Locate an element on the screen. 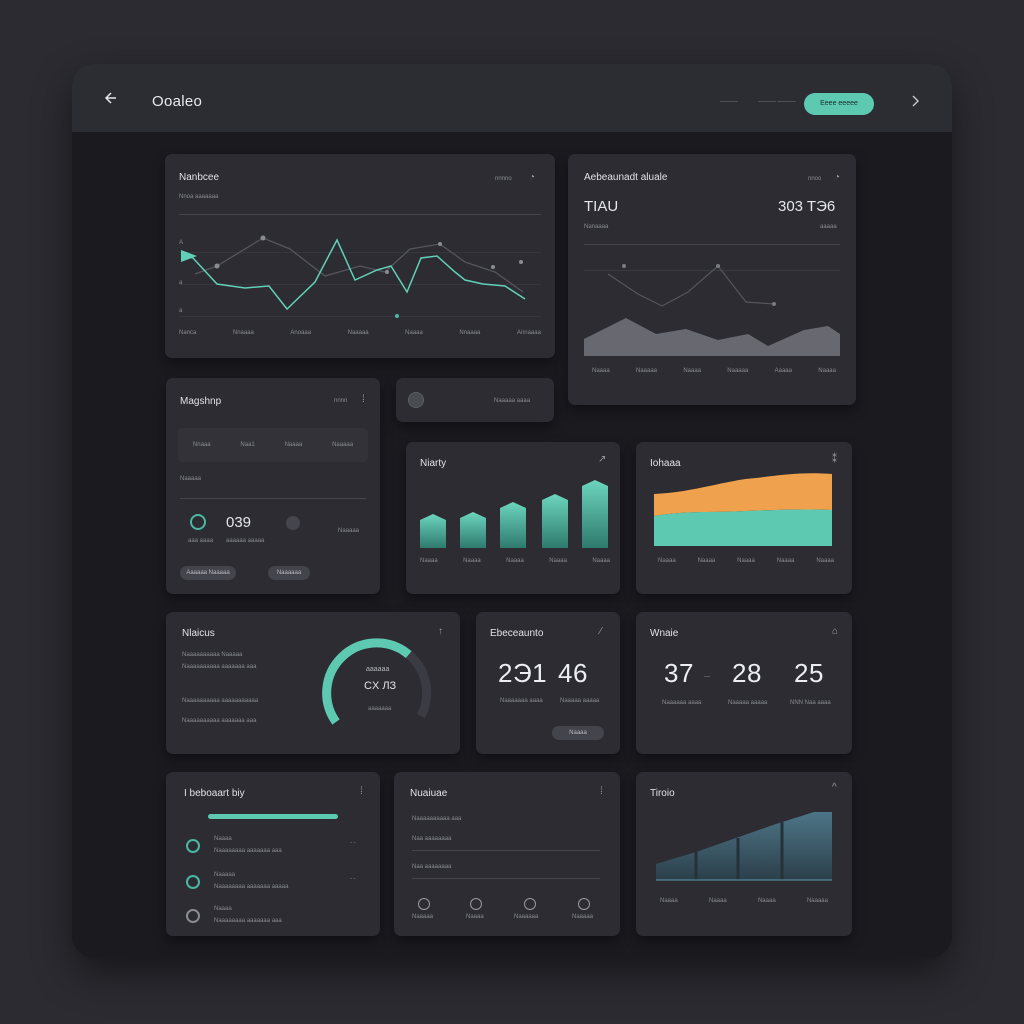 The height and width of the screenshot is (1024, 1024). column-header: Nnaaa is located at coordinates (201, 445).